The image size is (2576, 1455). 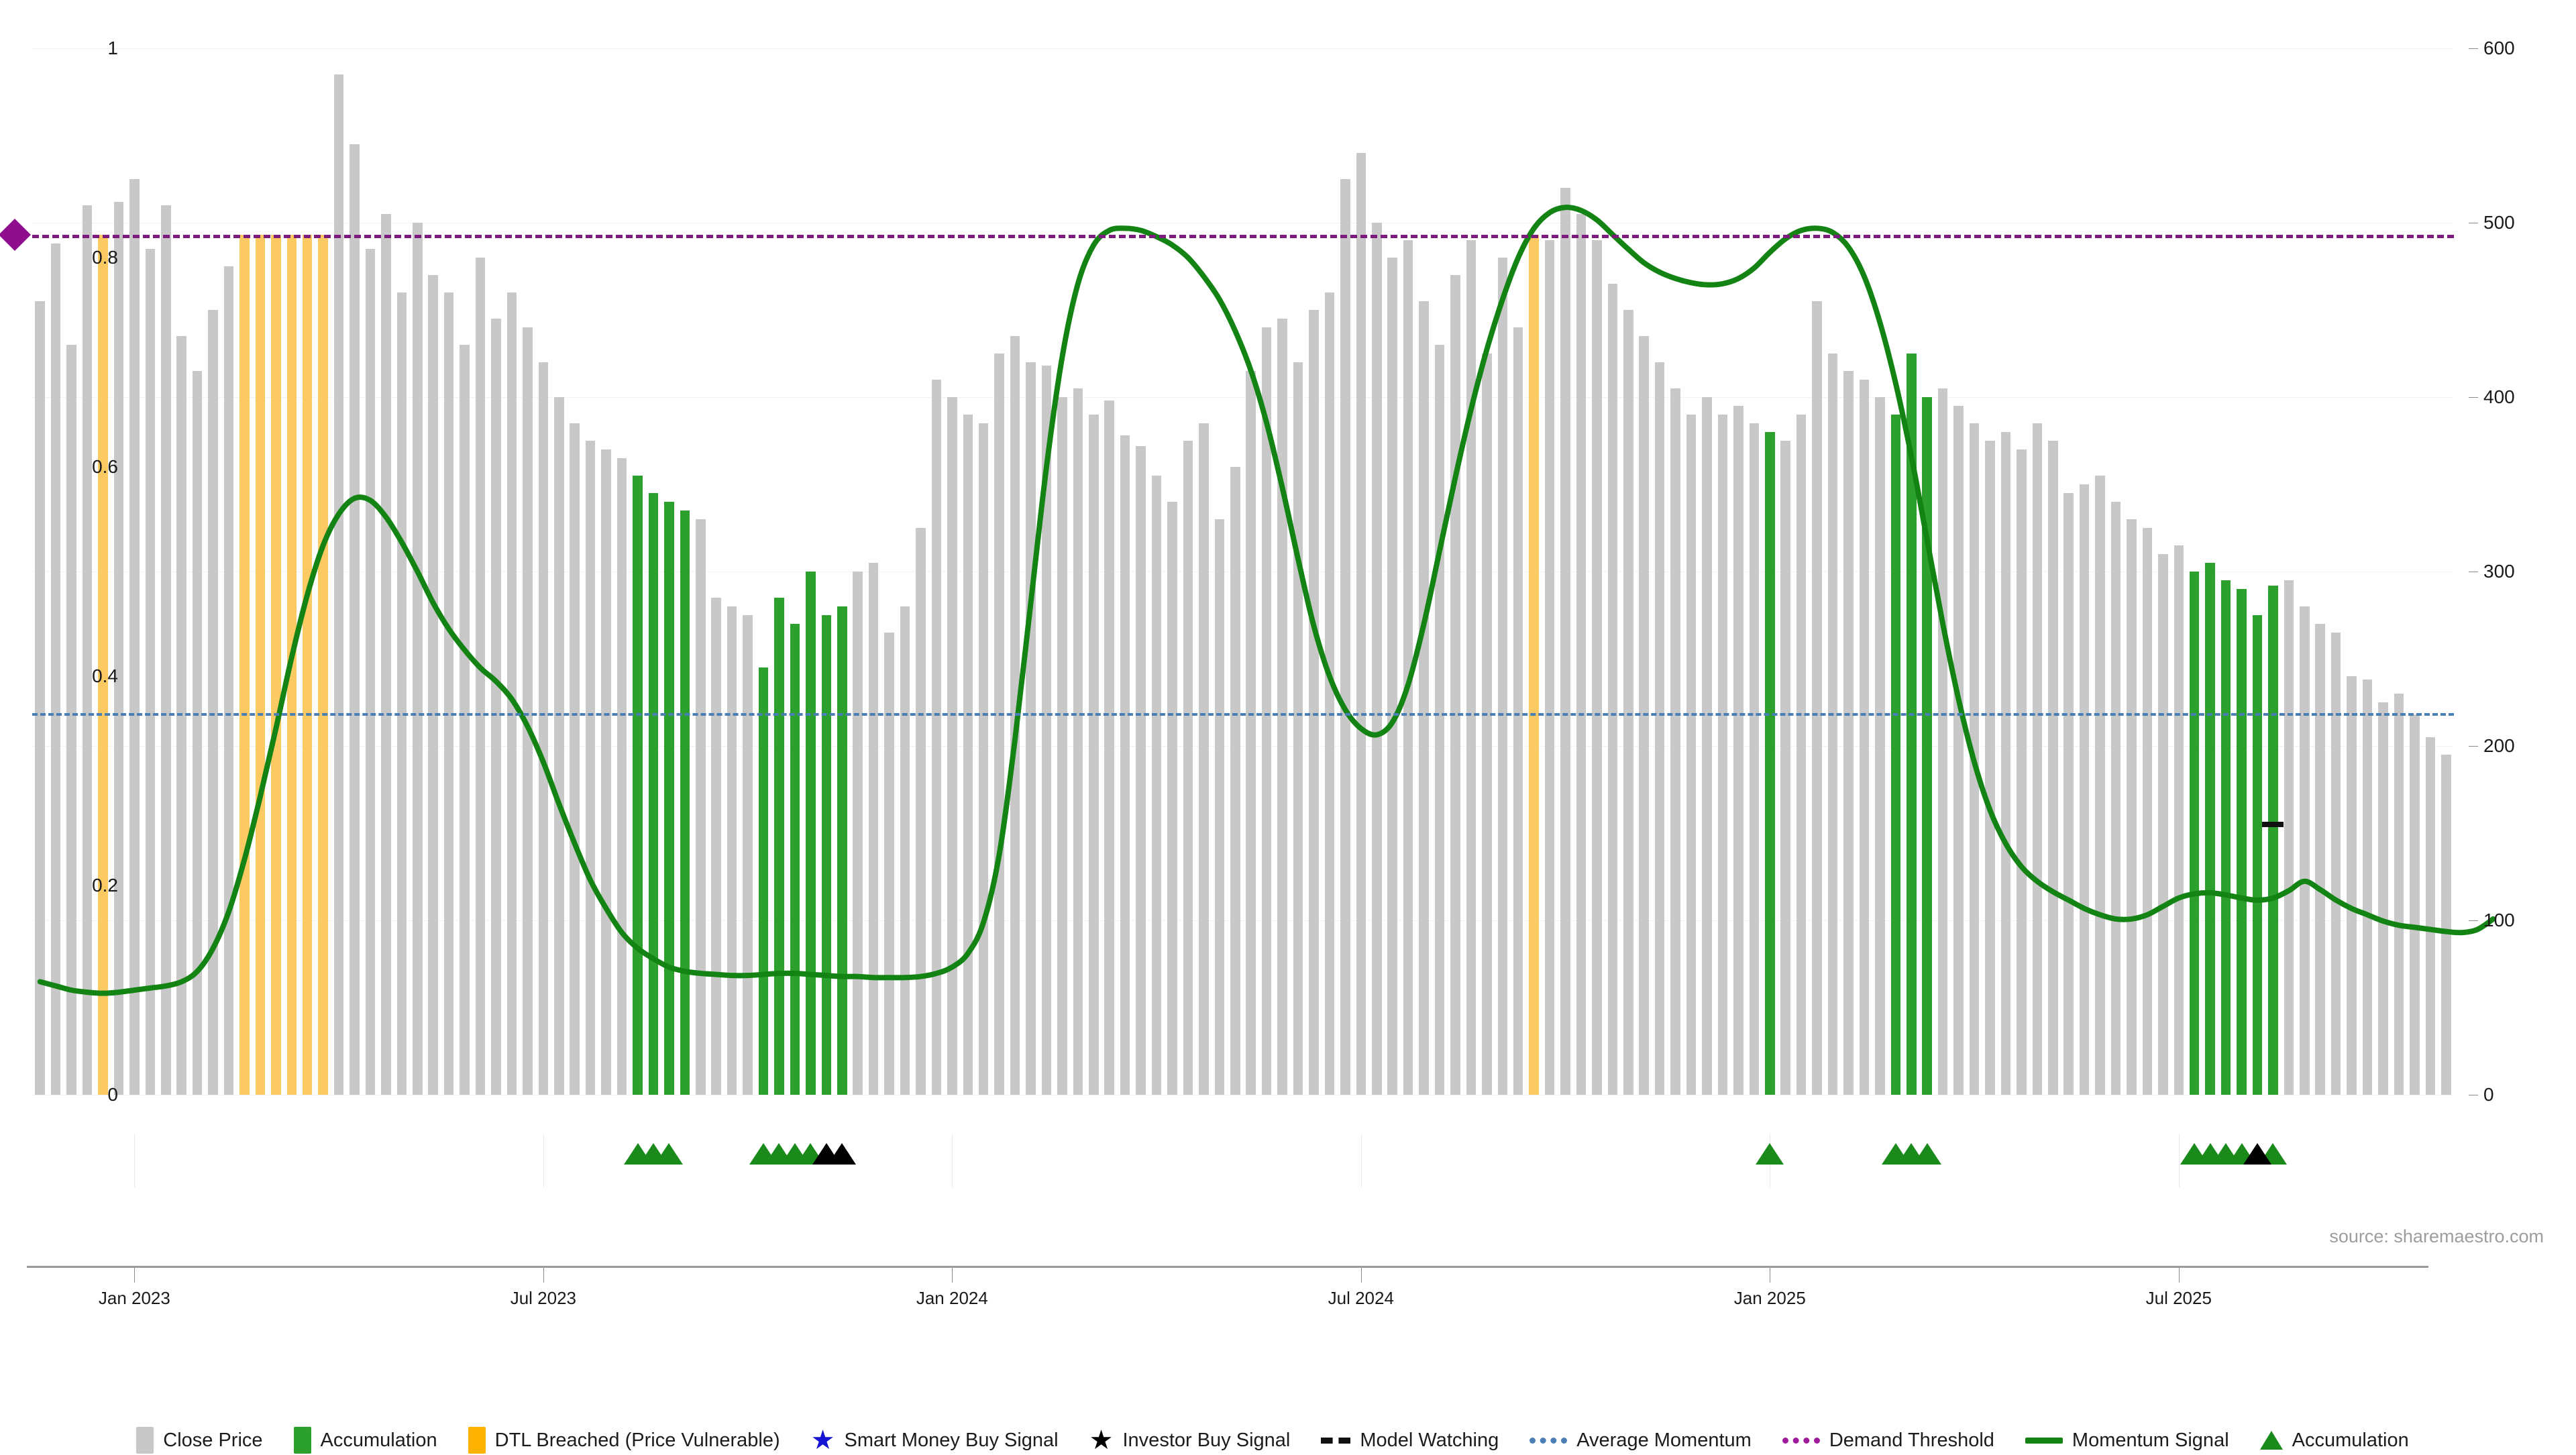 I want to click on average-momentum-line, so click(x=1243, y=714).